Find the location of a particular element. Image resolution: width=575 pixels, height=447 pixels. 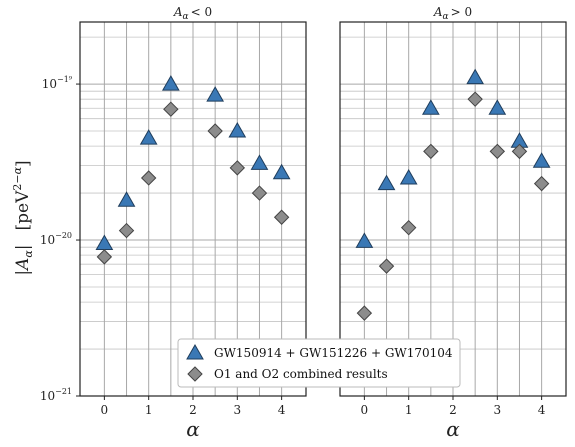

y-axis-label: |Aα|[peV2−α] is located at coordinates (23, 217).